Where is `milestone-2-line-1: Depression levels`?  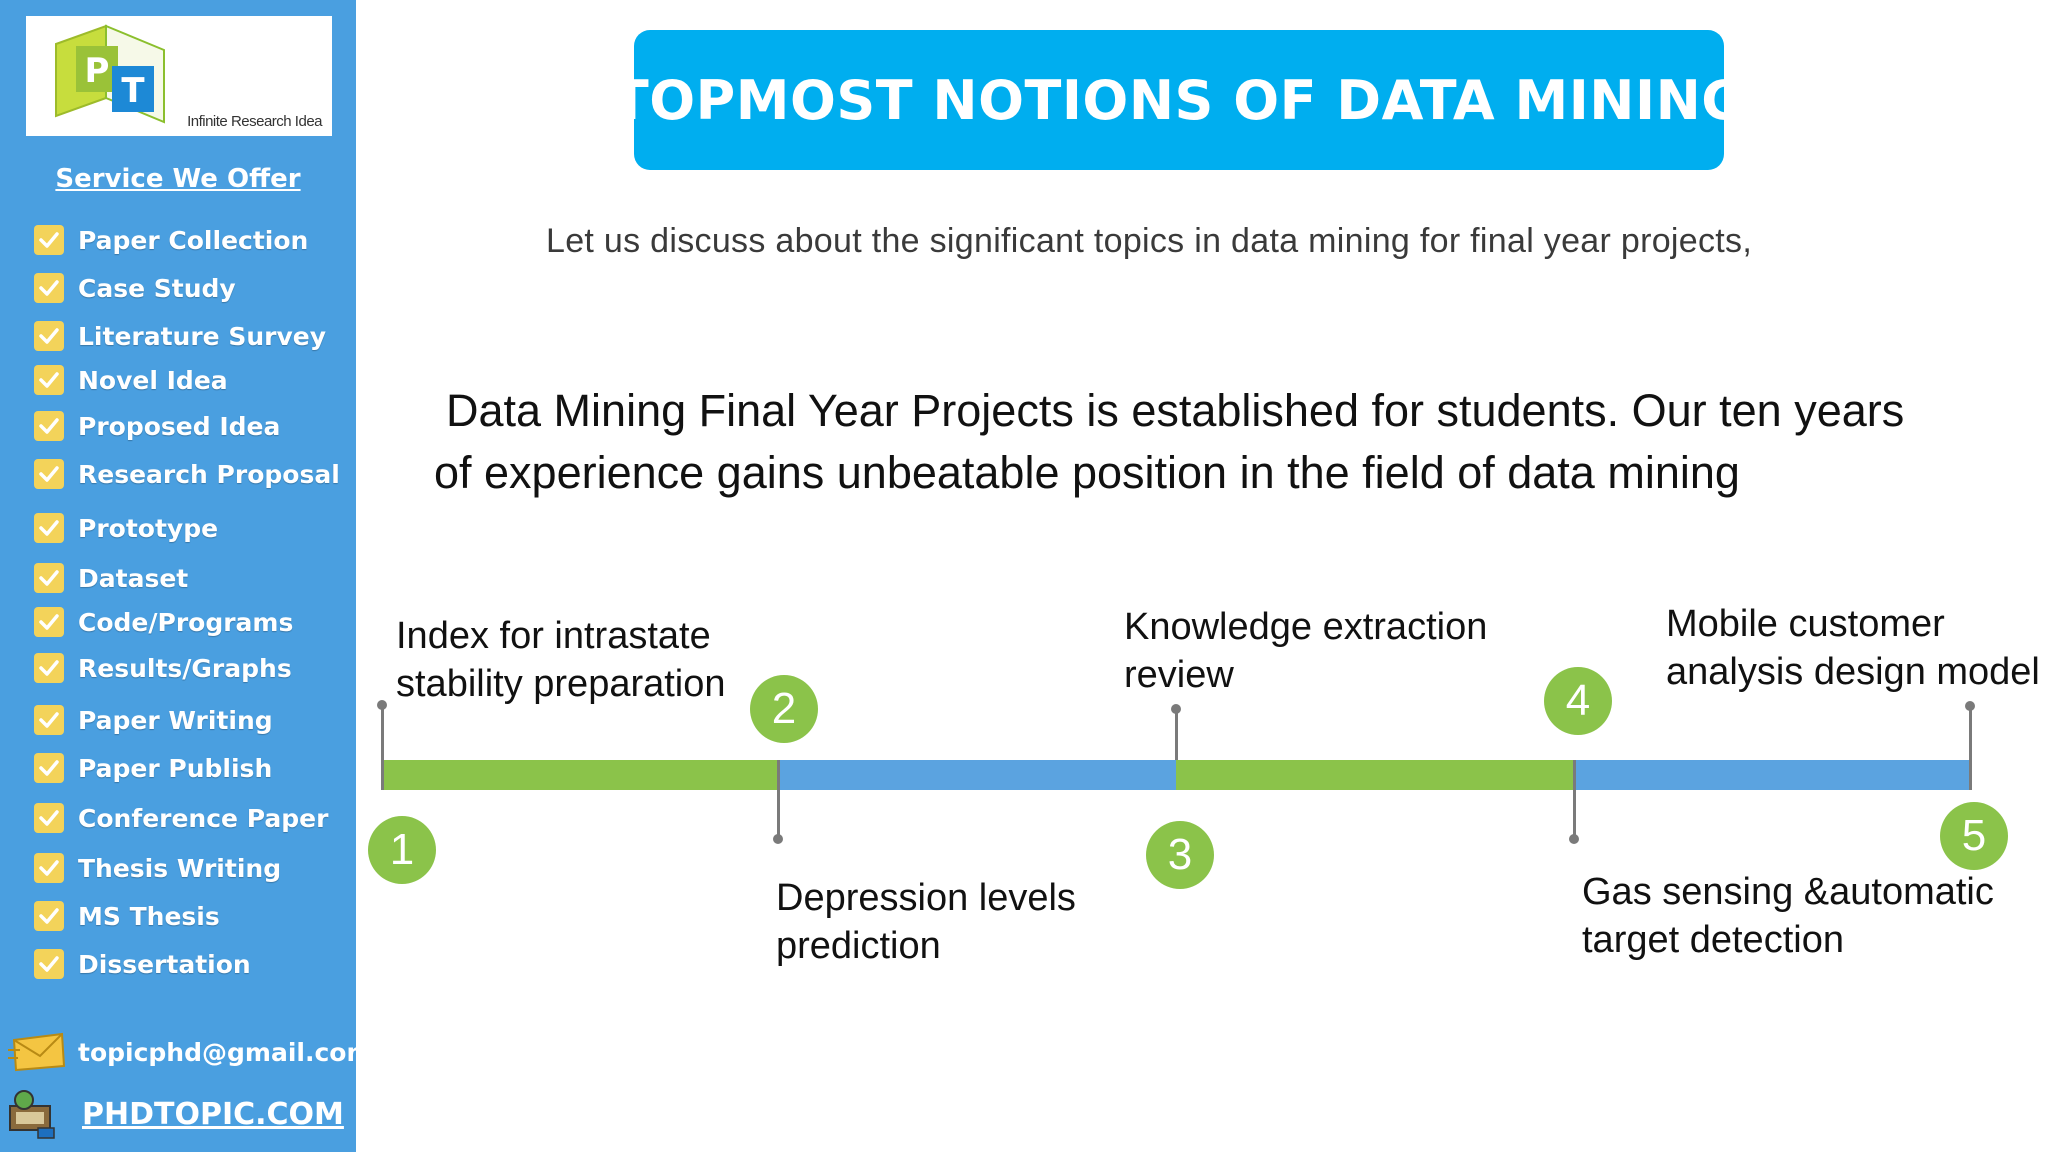 milestone-2-line-1: Depression levels is located at coordinates (926, 898).